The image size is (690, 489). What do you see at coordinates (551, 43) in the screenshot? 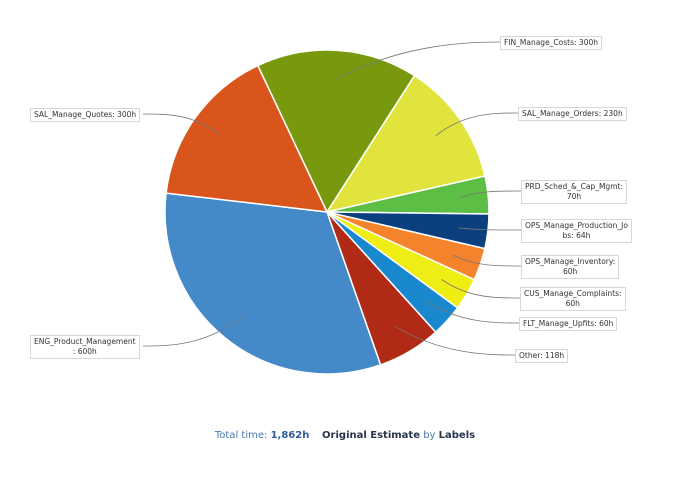
I see `slice-label: FIN_Manage_Costs: 300h` at bounding box center [551, 43].